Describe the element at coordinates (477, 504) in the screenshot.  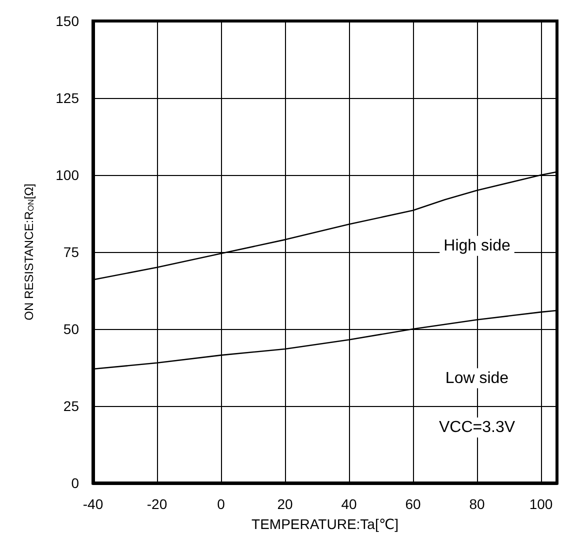
I see `x-tick-label: 80` at that location.